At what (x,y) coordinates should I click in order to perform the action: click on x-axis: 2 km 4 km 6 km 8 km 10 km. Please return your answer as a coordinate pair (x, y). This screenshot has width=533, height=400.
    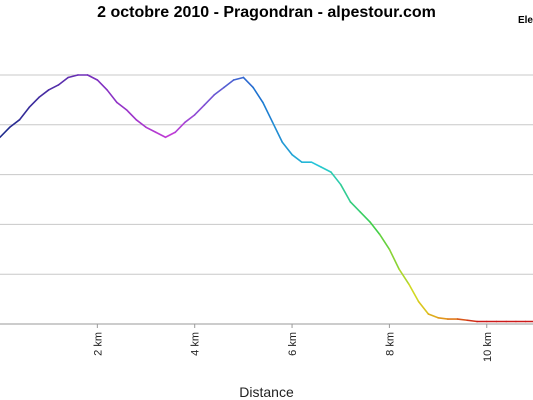
    Looking at the image, I should click on (293, 343).